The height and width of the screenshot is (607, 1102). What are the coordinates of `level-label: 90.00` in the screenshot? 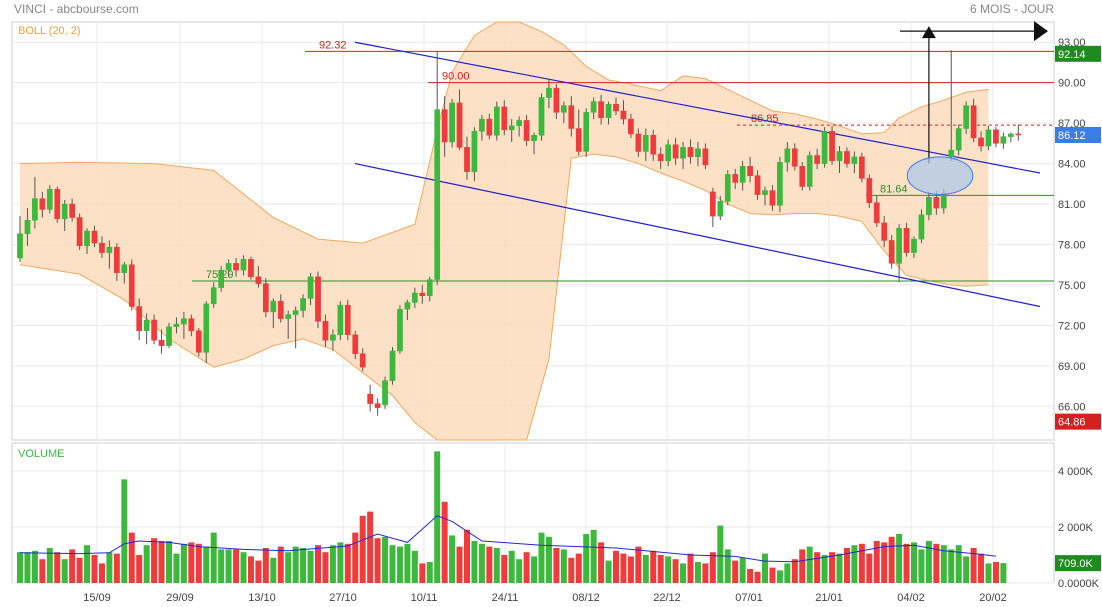 It's located at (456, 77).